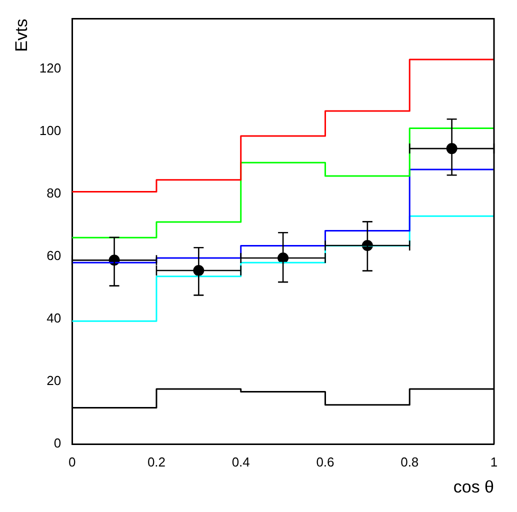 The width and height of the screenshot is (517, 512). Describe the element at coordinates (409, 462) in the screenshot. I see `x-tick-label: 0.8` at that location.